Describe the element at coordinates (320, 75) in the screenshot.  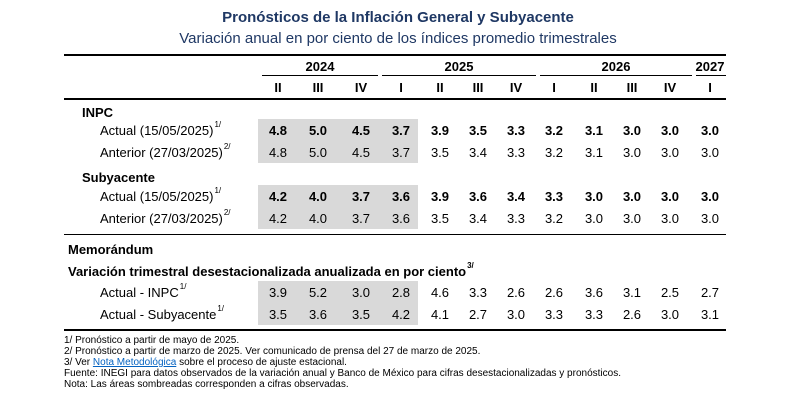
I see `year-rule-2024` at that location.